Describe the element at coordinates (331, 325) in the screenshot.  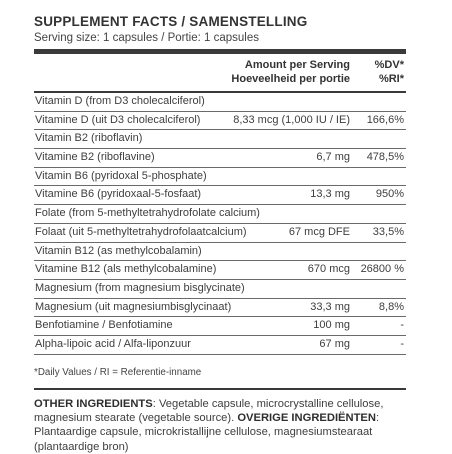
I see `nutrient-amount: 100 mg` at that location.